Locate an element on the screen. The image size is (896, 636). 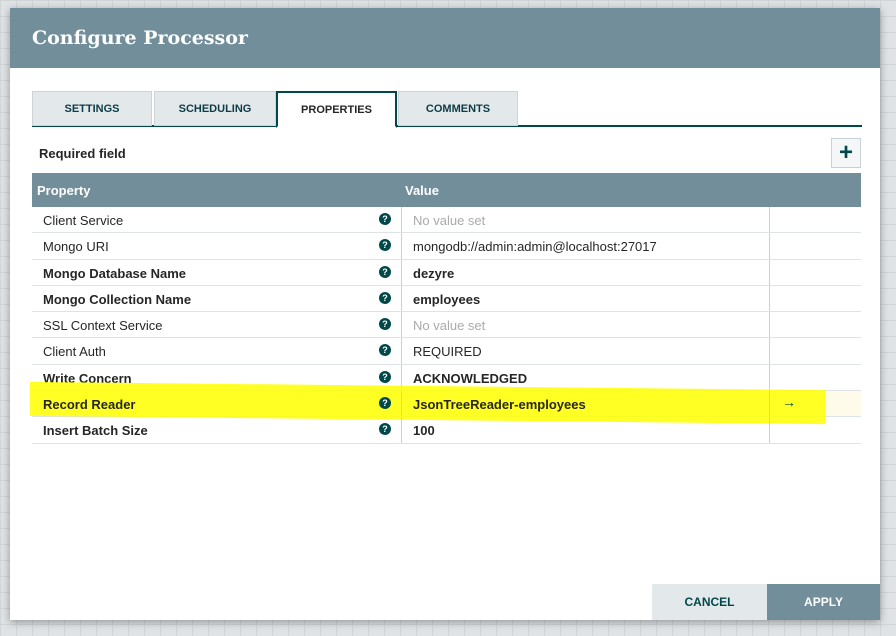
plus-icon: + is located at coordinates (845, 152).